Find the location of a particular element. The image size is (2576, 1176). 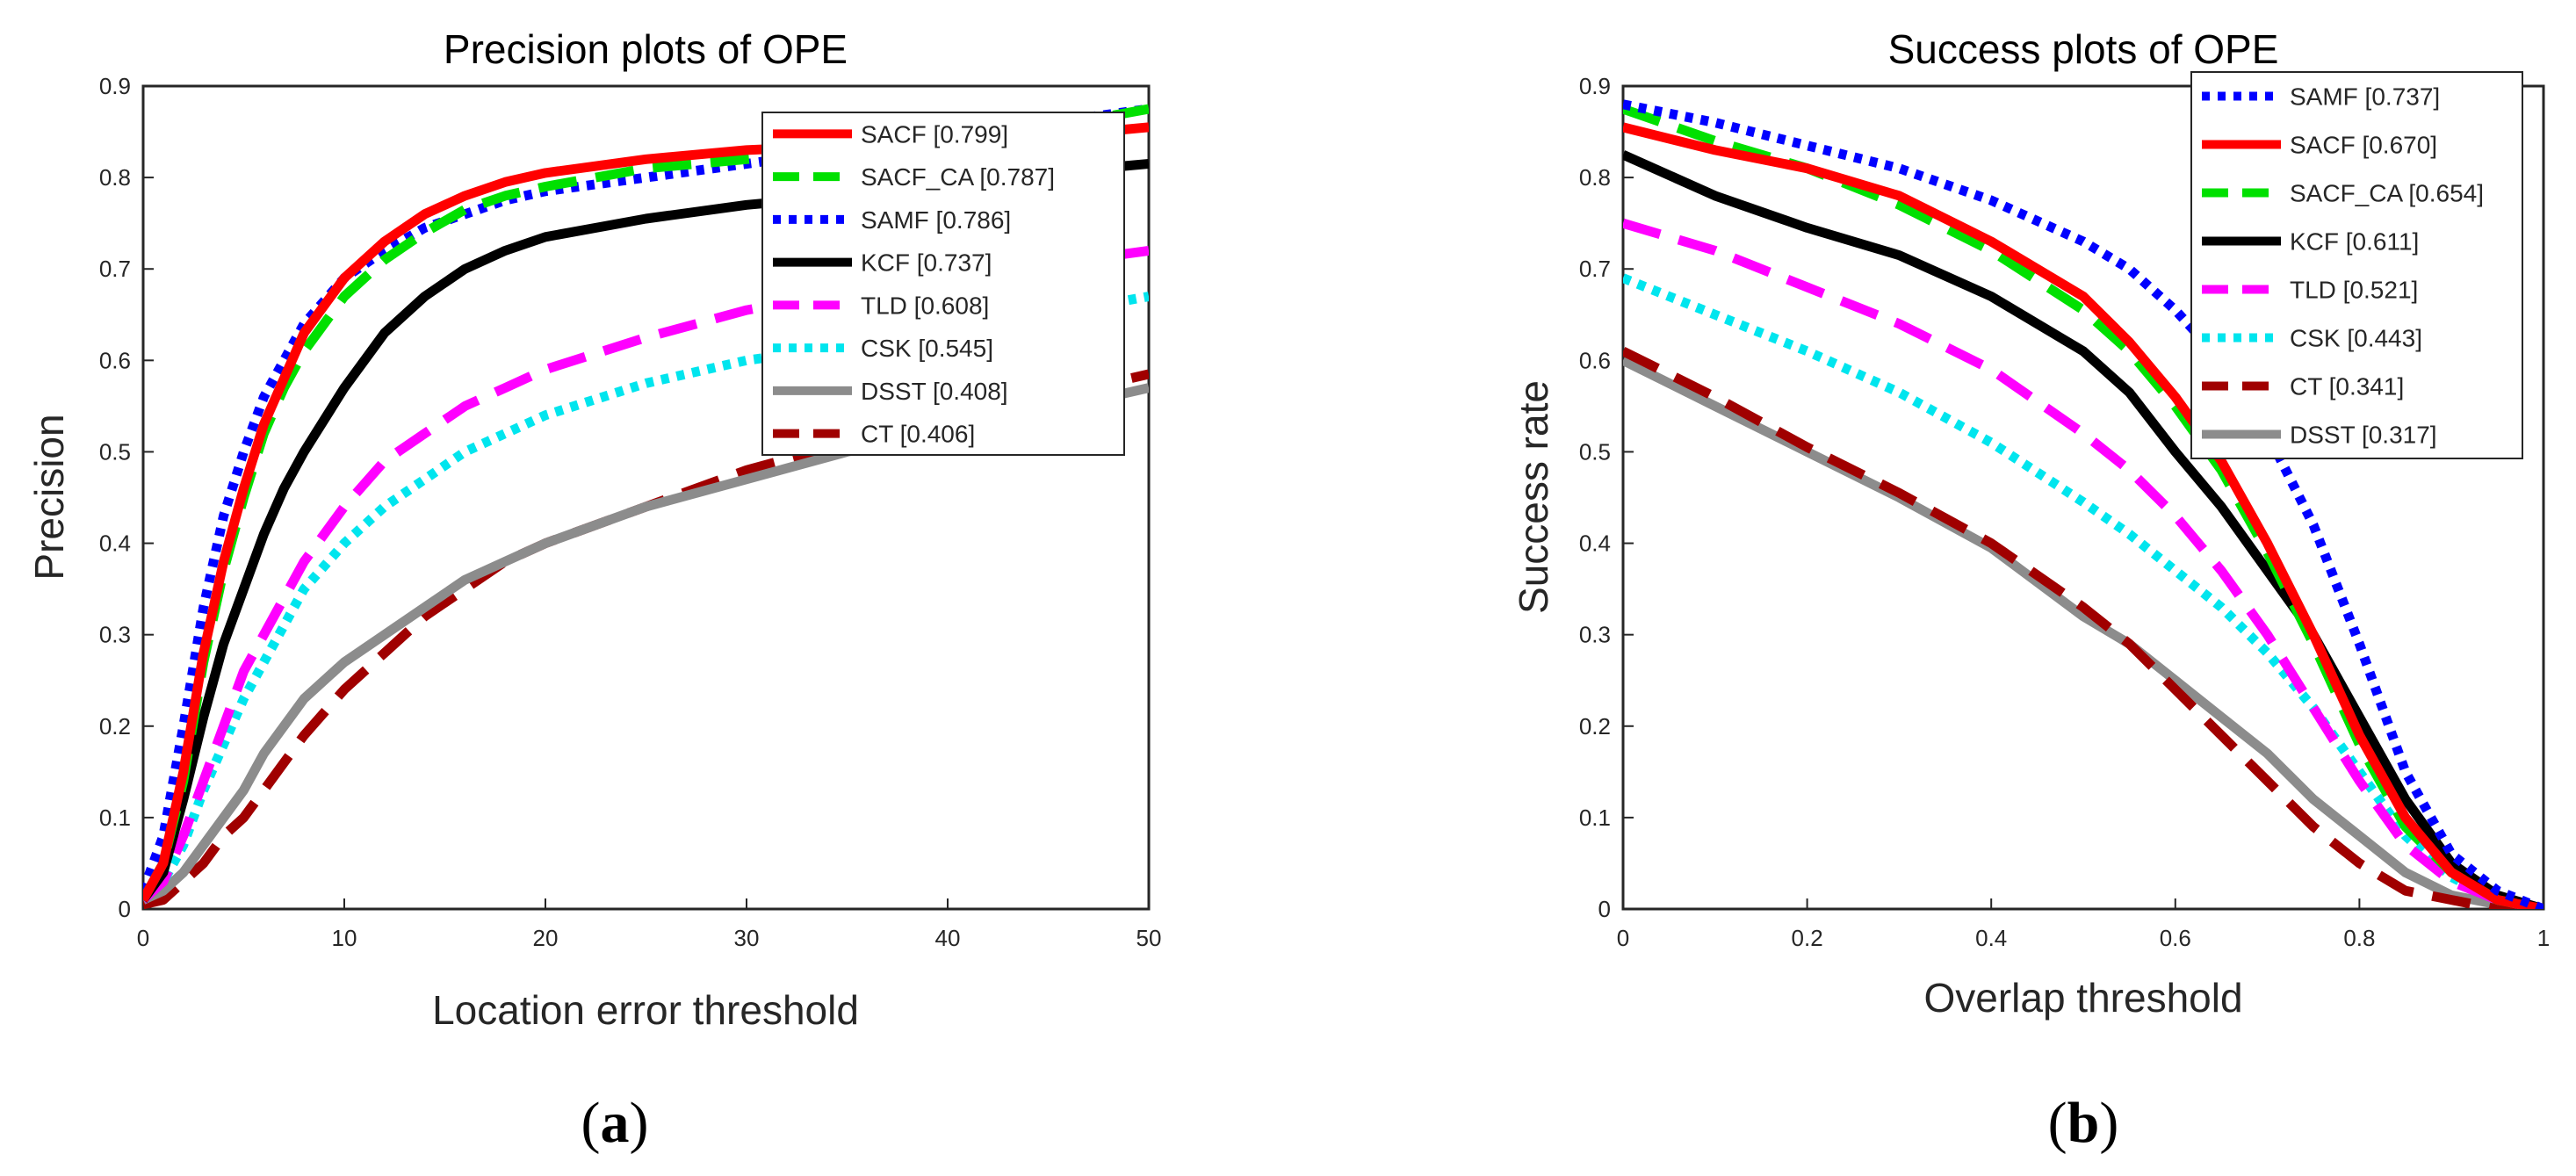

x-axis-title-b: Overlap threshold is located at coordinates (2082, 998).